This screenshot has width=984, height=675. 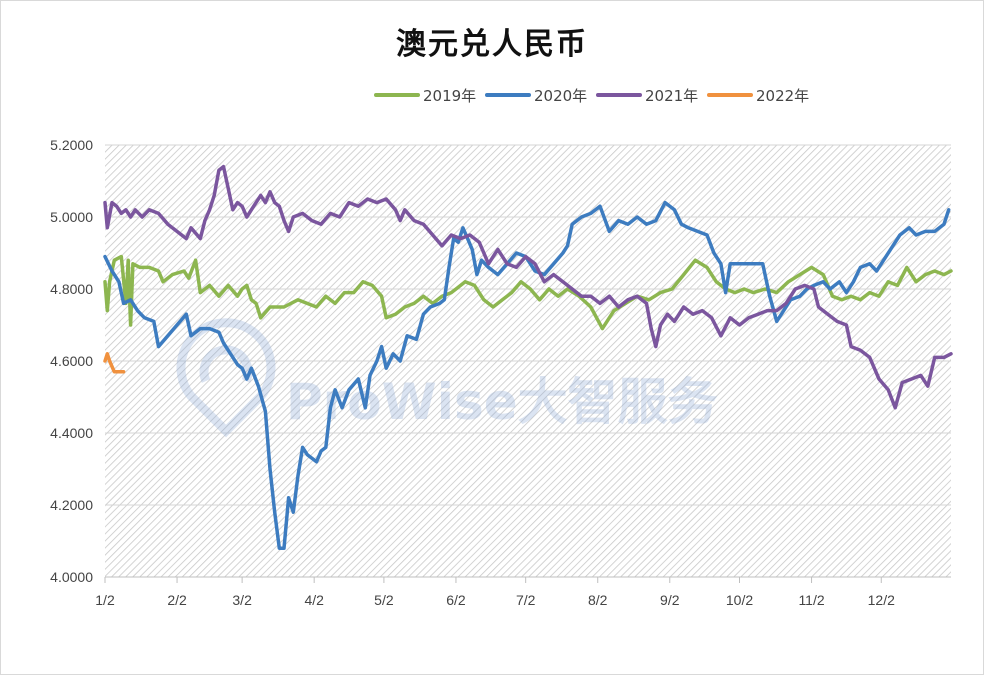 What do you see at coordinates (177, 600) in the screenshot?
I see `x-tick-label: 2/2` at bounding box center [177, 600].